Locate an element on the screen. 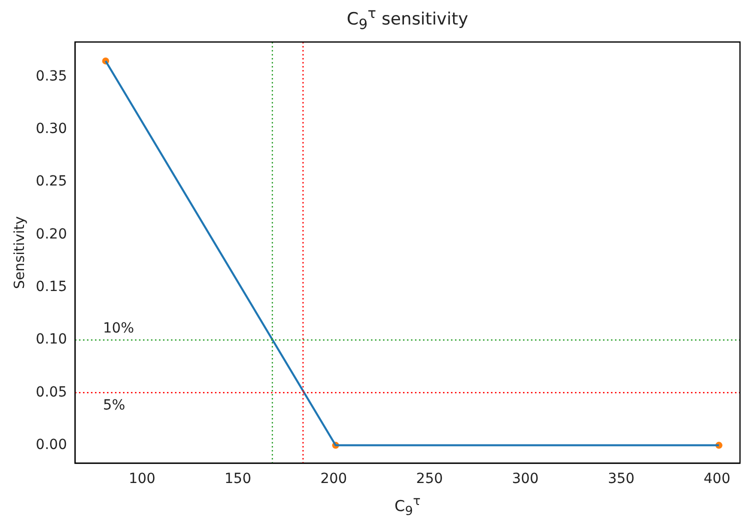 The width and height of the screenshot is (744, 531). x-tick-label: 200 is located at coordinates (334, 479).